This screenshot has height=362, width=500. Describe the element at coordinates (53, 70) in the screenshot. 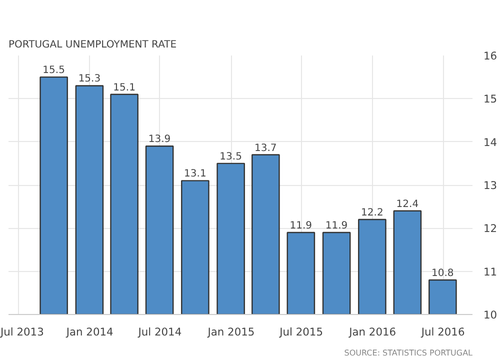

I see `data-label: 15.5` at that location.